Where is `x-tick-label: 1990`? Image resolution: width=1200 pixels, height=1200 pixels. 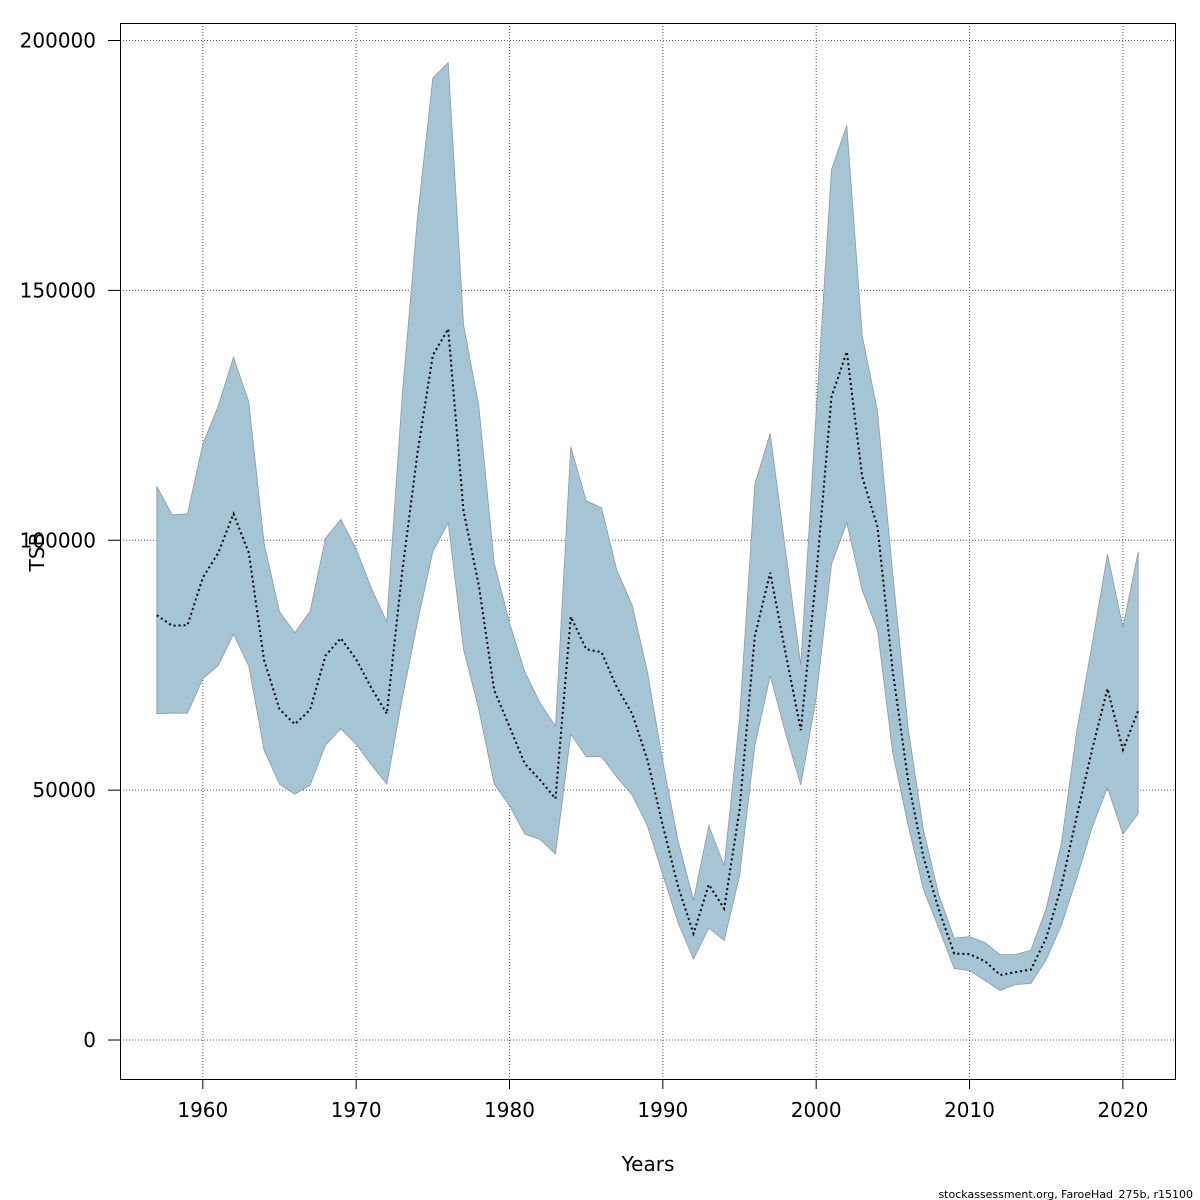 x-tick-label: 1990 is located at coordinates (662, 1110).